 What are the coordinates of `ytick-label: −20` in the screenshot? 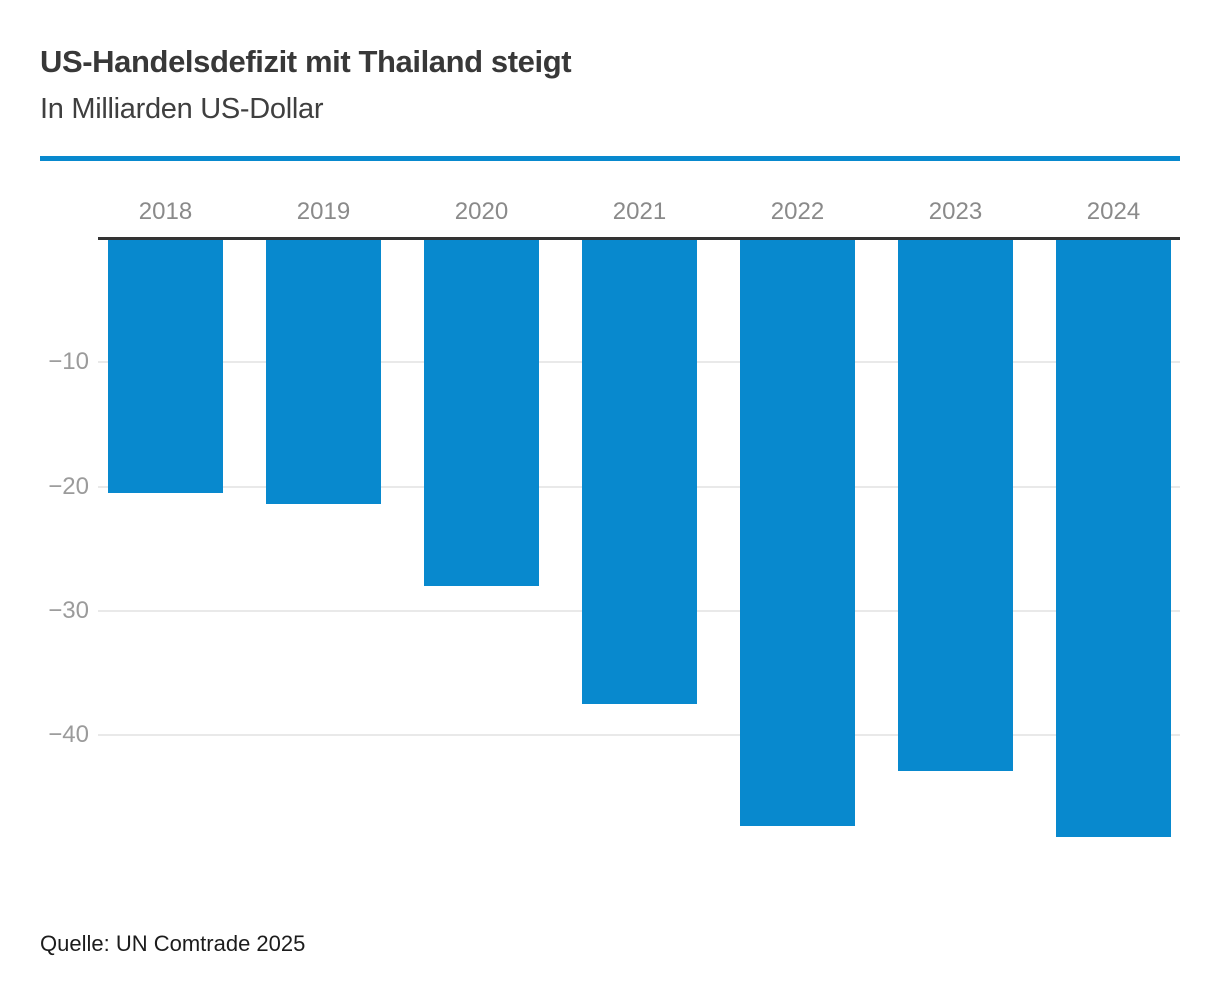 It's located at (68, 486).